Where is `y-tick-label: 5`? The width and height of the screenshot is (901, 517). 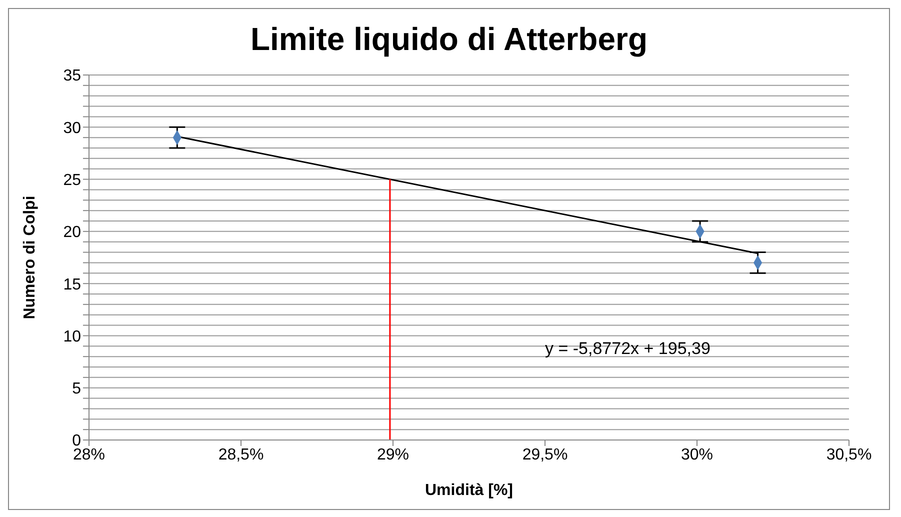 y-tick-label: 5 is located at coordinates (77, 389).